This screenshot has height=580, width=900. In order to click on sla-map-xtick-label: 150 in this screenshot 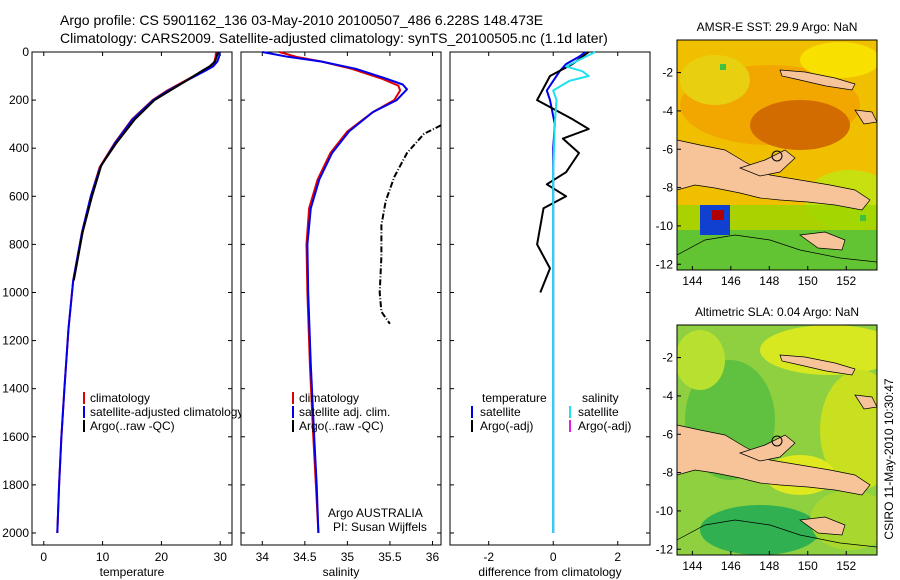, I will do `click(808, 566)`.